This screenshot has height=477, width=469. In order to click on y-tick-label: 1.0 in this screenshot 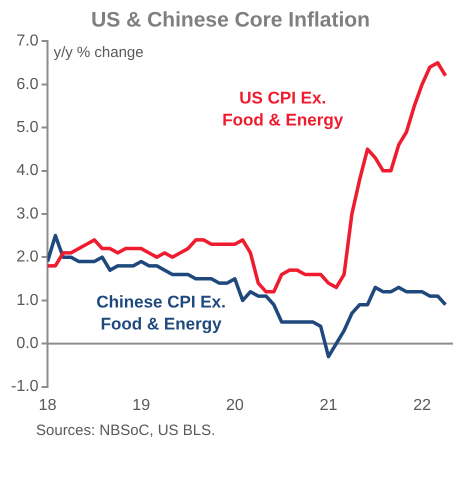, I will do `click(27, 300)`.